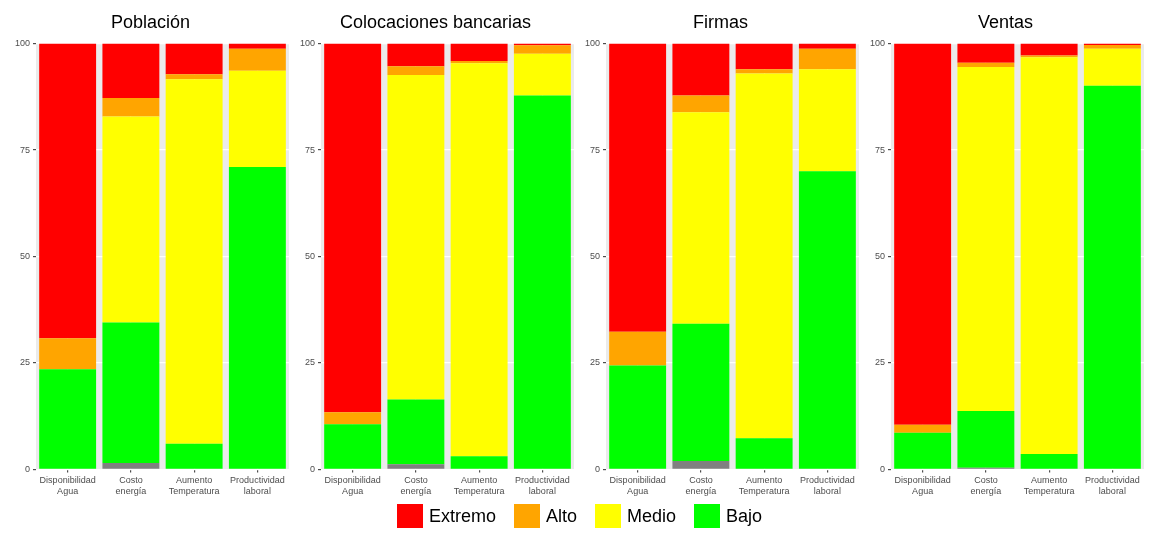 This screenshot has width=1159, height=554. Describe the element at coordinates (652, 516) in the screenshot. I see `legend-label: Medio` at that location.